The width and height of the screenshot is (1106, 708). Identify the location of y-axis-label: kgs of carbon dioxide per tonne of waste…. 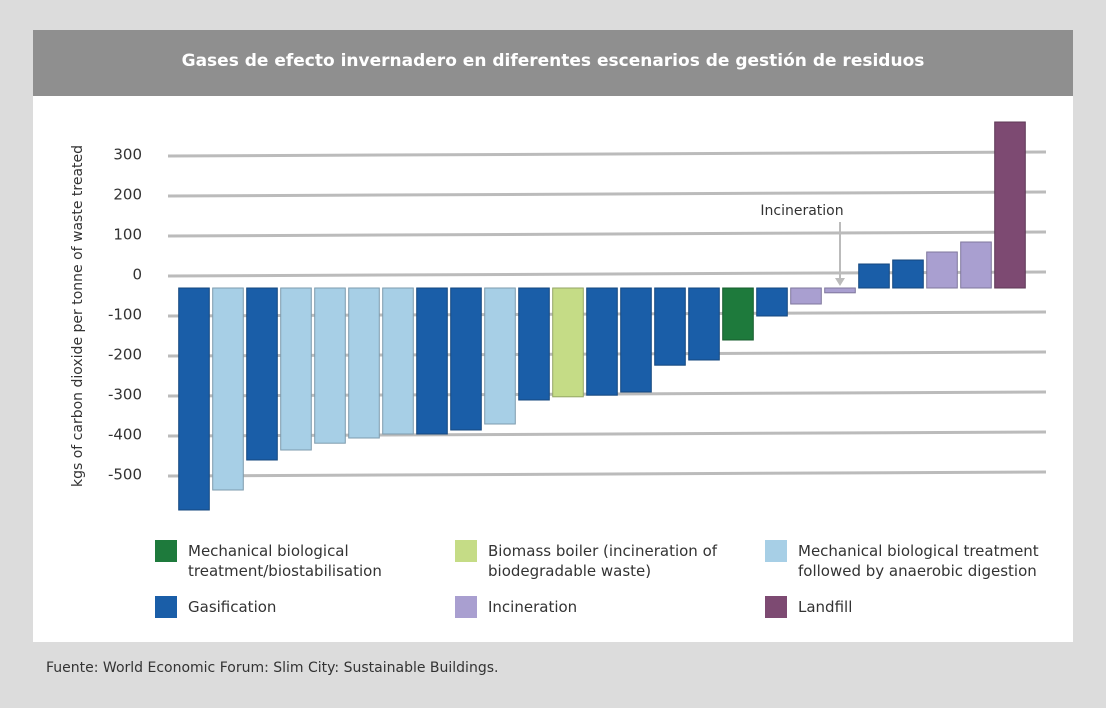
(78, 316).